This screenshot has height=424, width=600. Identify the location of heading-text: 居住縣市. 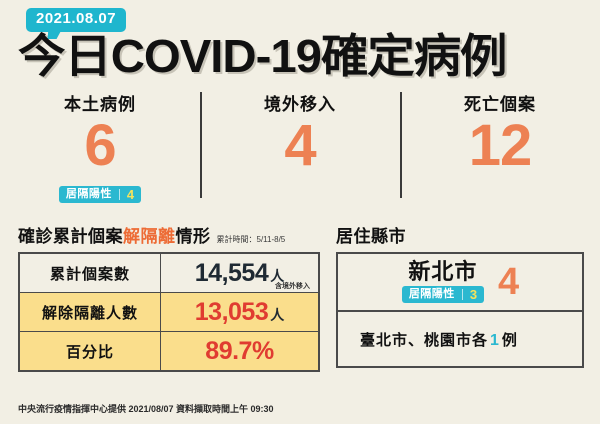
(371, 236).